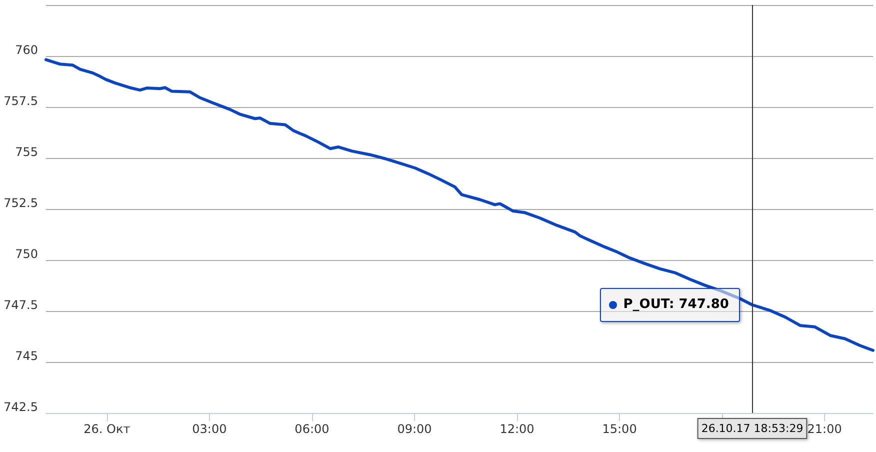  What do you see at coordinates (21, 101) in the screenshot?
I see `y-tick-label: 757.5` at bounding box center [21, 101].